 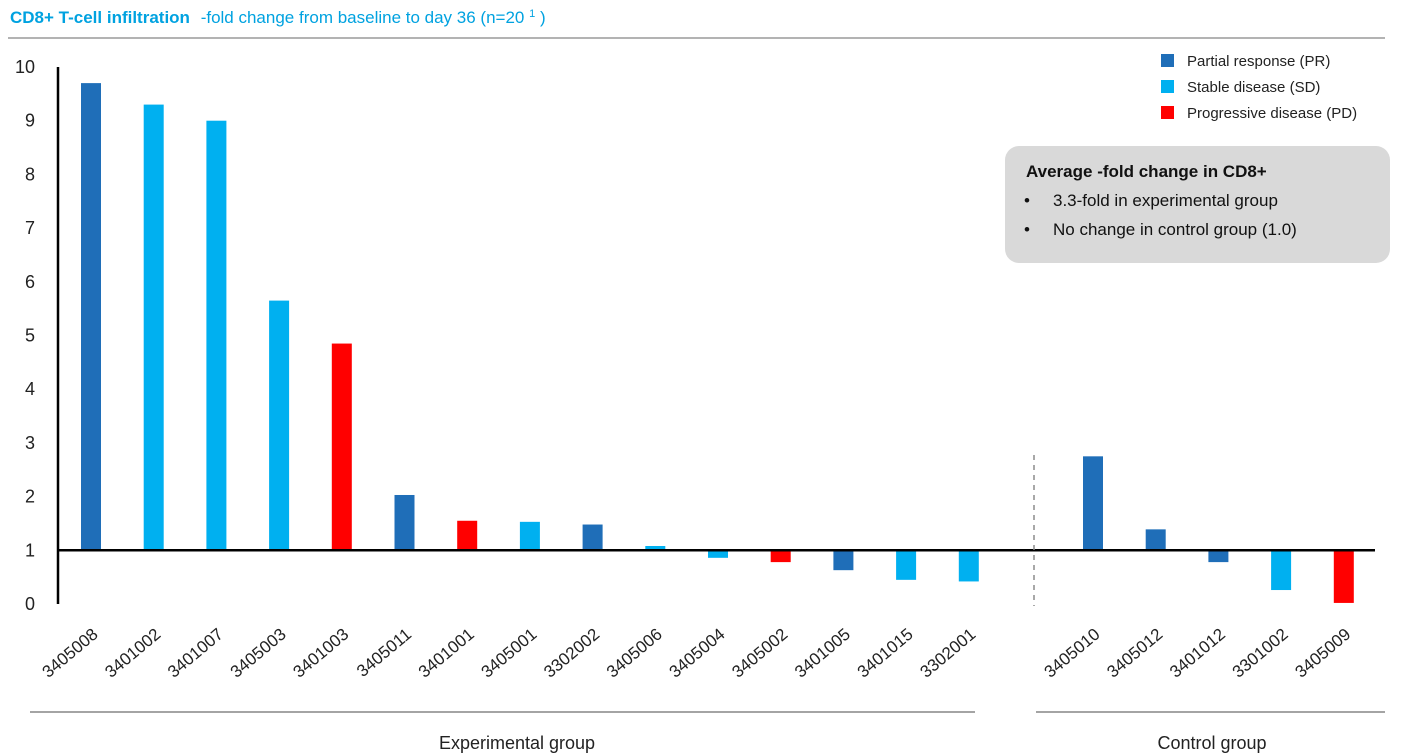 I want to click on x-tick-label: 3405008, so click(x=70, y=653).